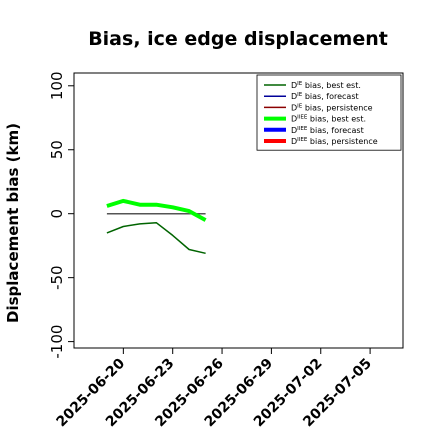 Image resolution: width=440 pixels, height=440 pixels. What do you see at coordinates (328, 119) in the screenshot?
I see `legend-entry: DIIEE bias, best est.` at bounding box center [328, 119].